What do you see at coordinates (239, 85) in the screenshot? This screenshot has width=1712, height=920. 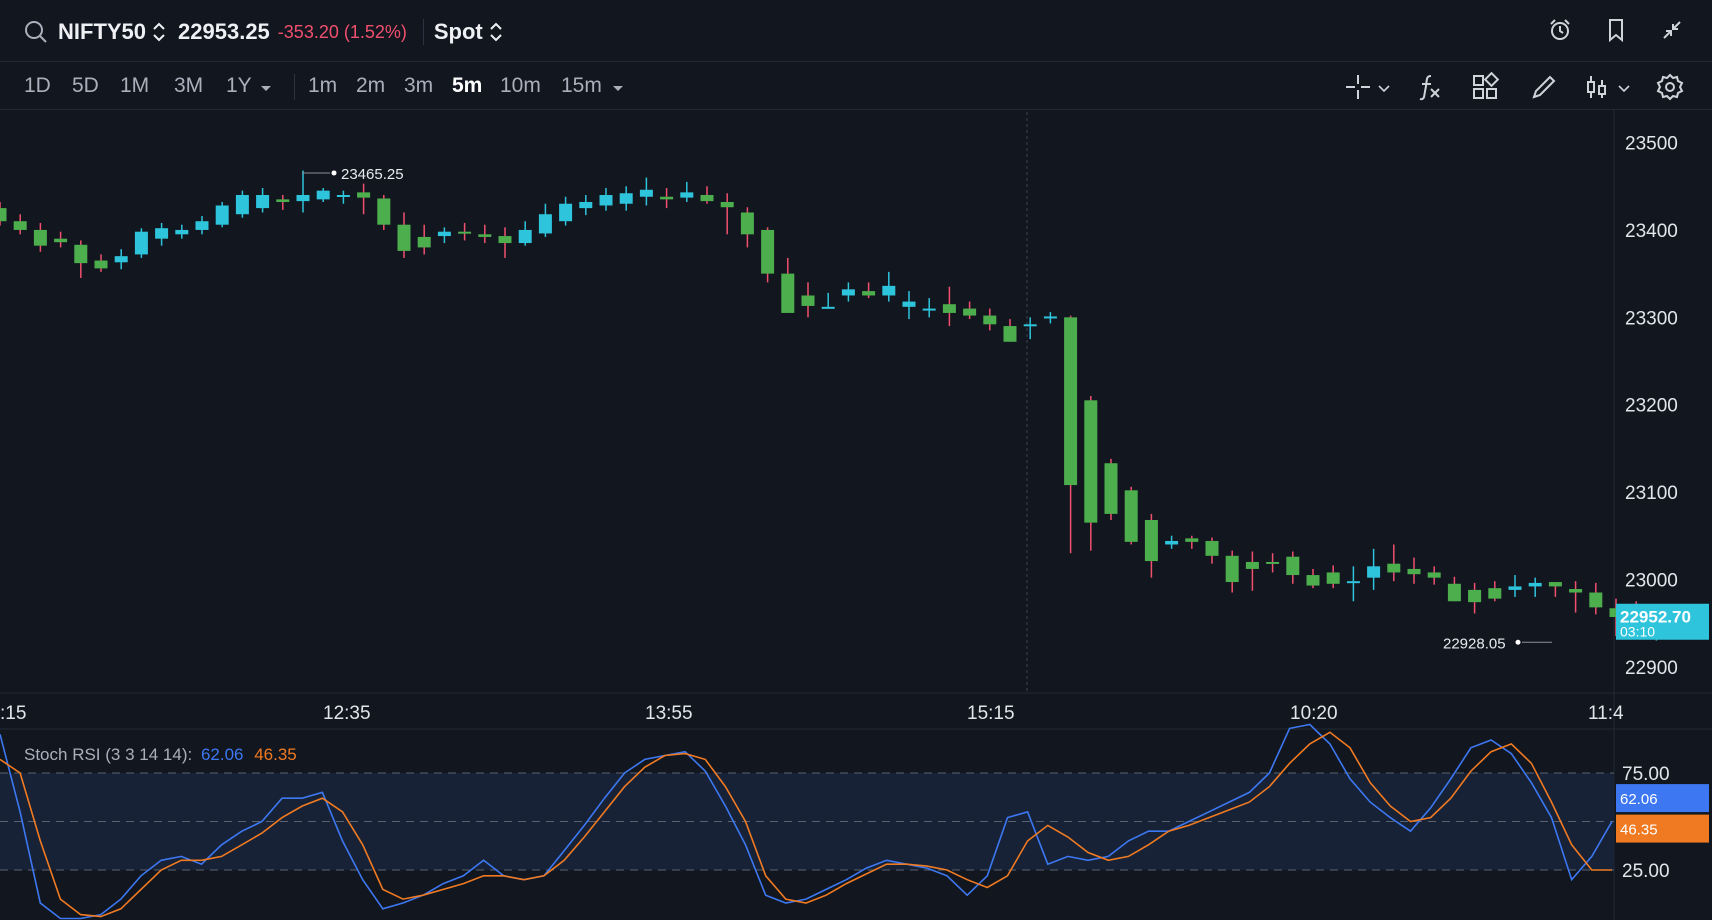 I see `range-1y: 1Y` at bounding box center [239, 85].